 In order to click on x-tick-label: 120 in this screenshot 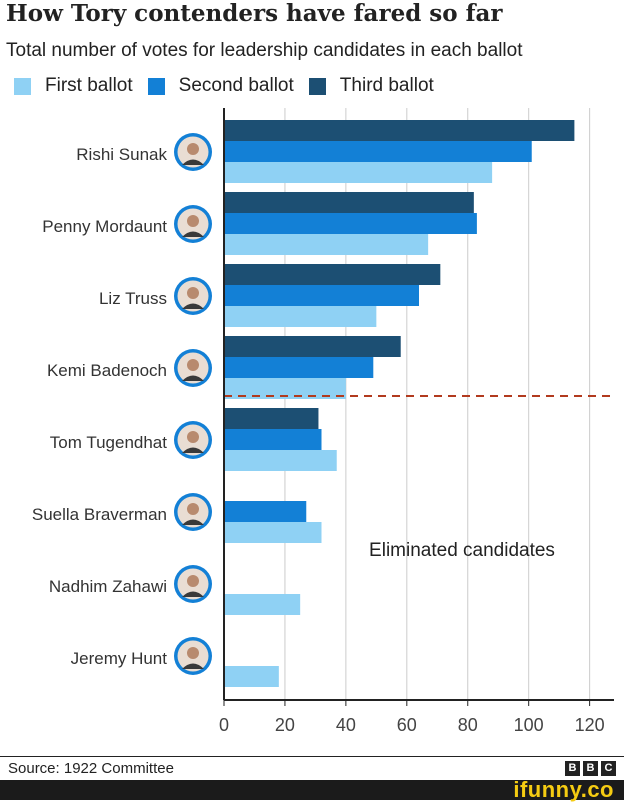, I will do `click(590, 725)`.